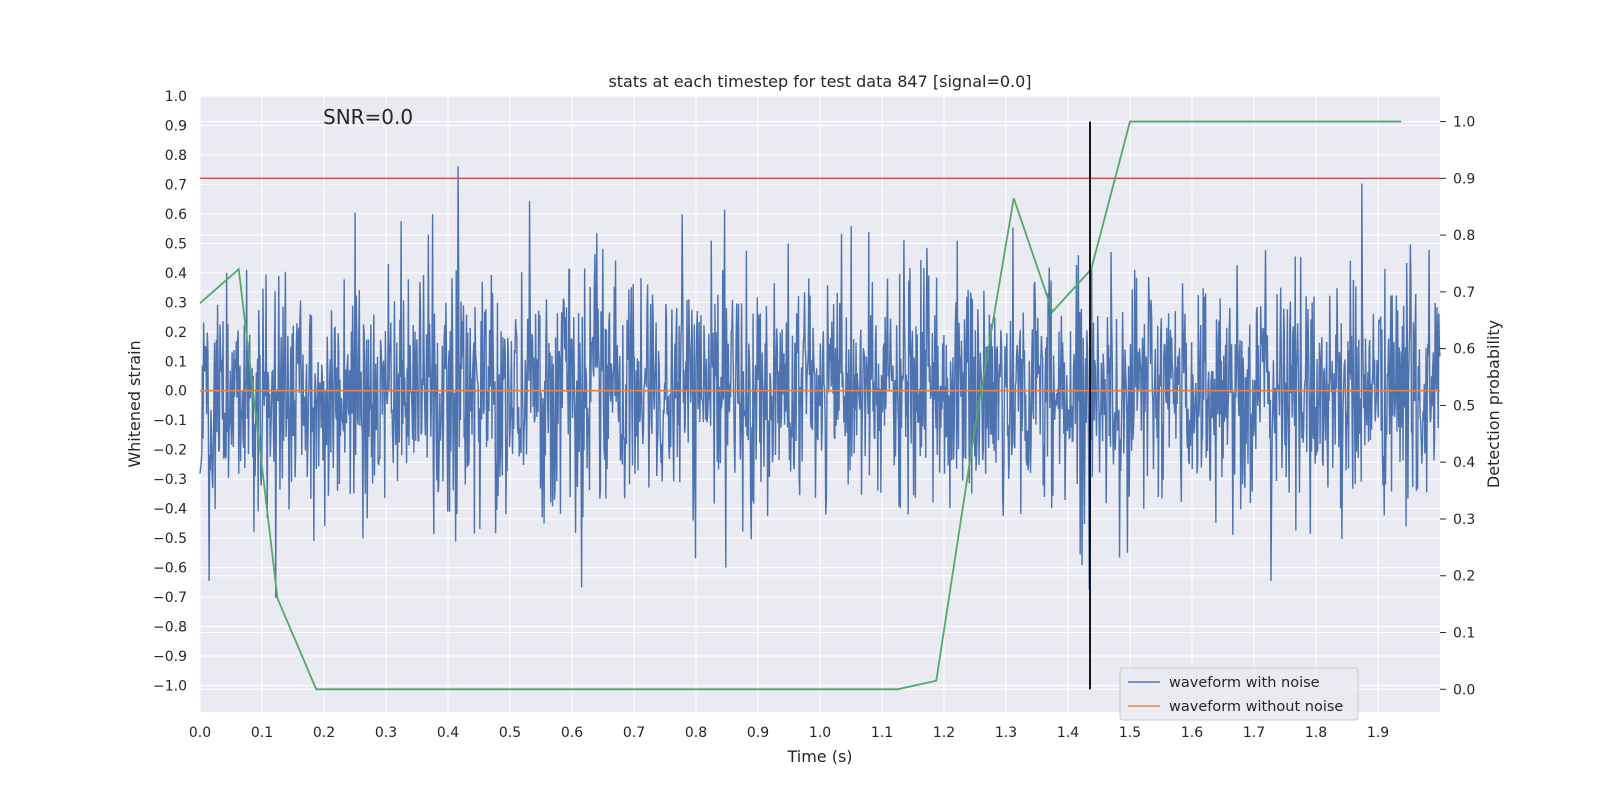  I want to click on legend-label-clean: waveform without noise, so click(1256, 707).